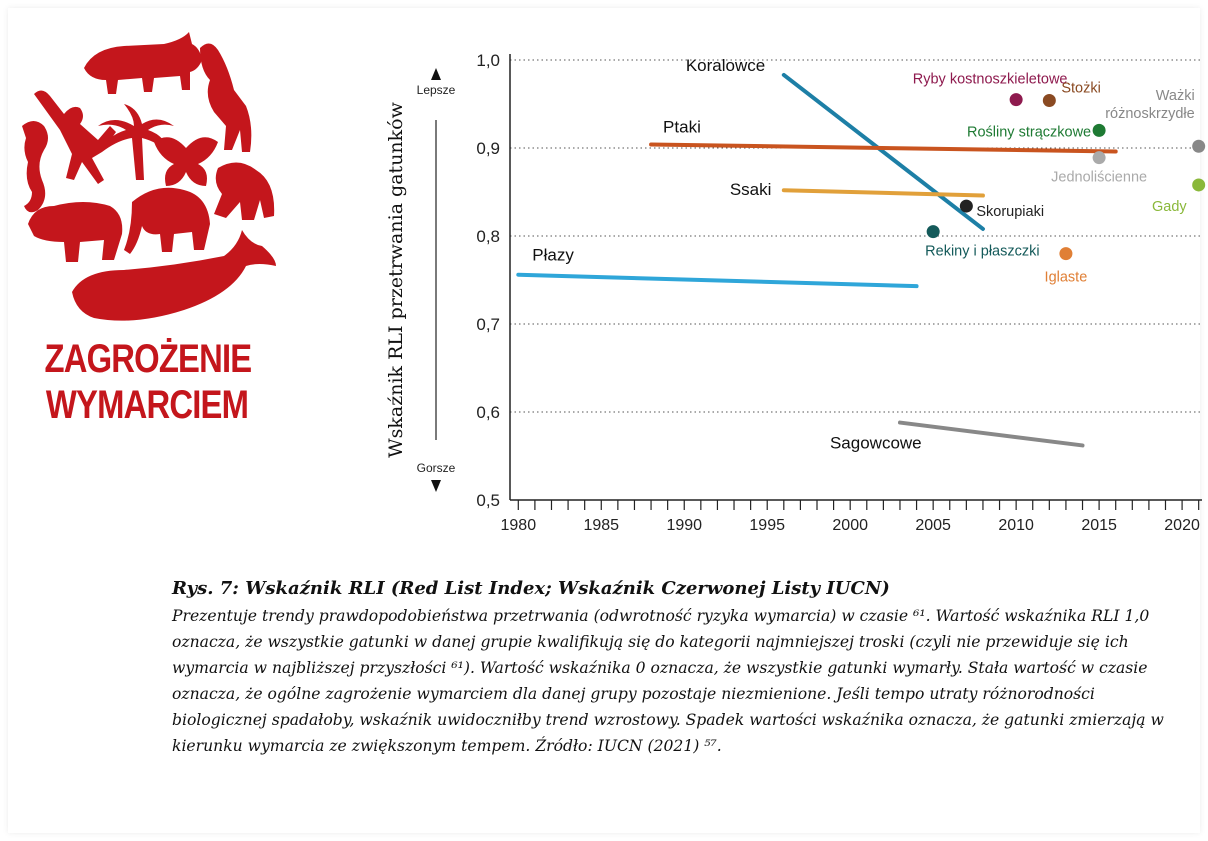 This screenshot has width=1208, height=841. Describe the element at coordinates (682, 126) in the screenshot. I see `series-label: Ptaki` at that location.